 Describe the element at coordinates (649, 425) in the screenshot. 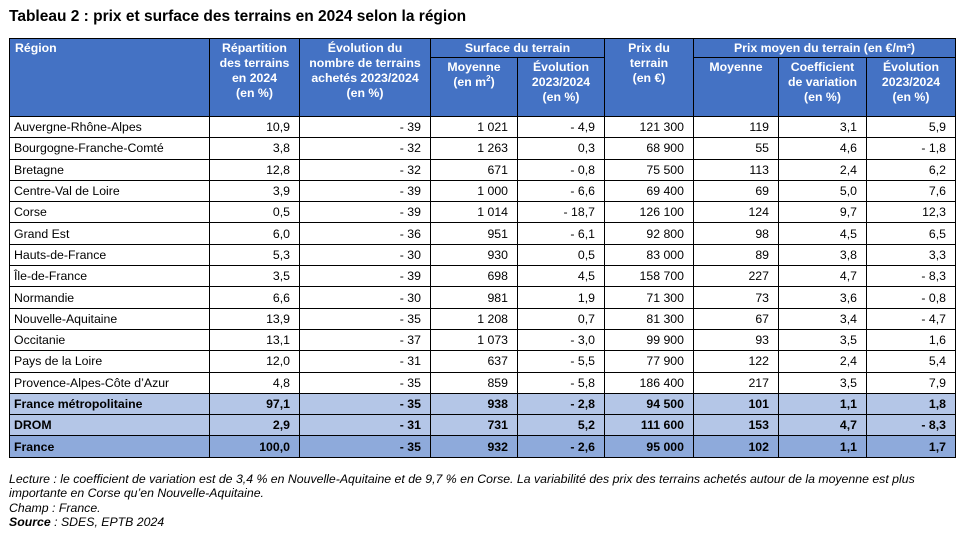

I see `cell-value: 111 600` at that location.